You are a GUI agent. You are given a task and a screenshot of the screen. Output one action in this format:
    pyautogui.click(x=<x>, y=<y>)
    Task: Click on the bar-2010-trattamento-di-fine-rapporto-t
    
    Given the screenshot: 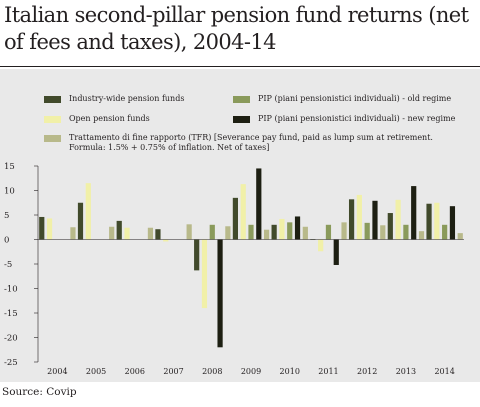 What is the action you would take?
    pyautogui.click(x=305, y=233)
    